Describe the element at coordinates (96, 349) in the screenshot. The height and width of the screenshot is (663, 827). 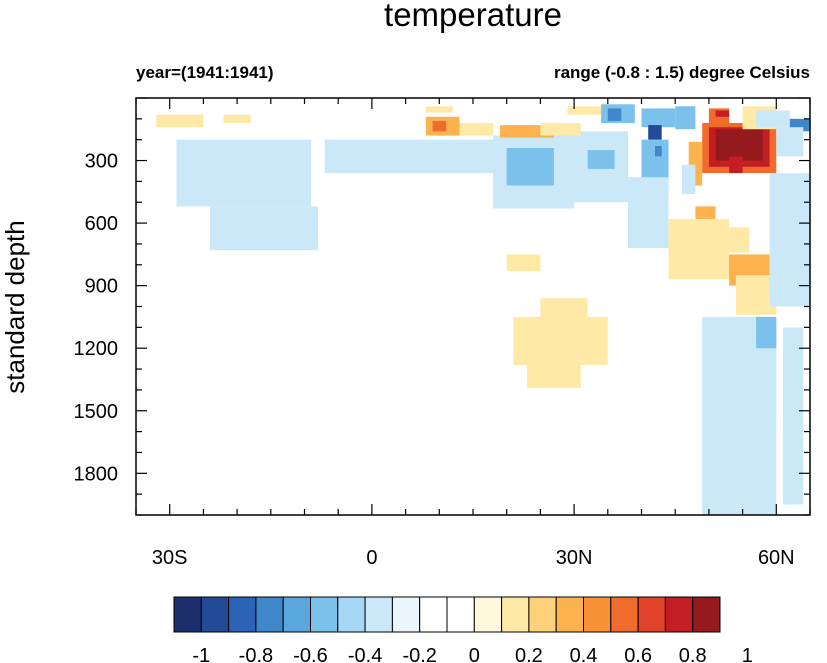
I see `y-tick-label: 1200` at that location.